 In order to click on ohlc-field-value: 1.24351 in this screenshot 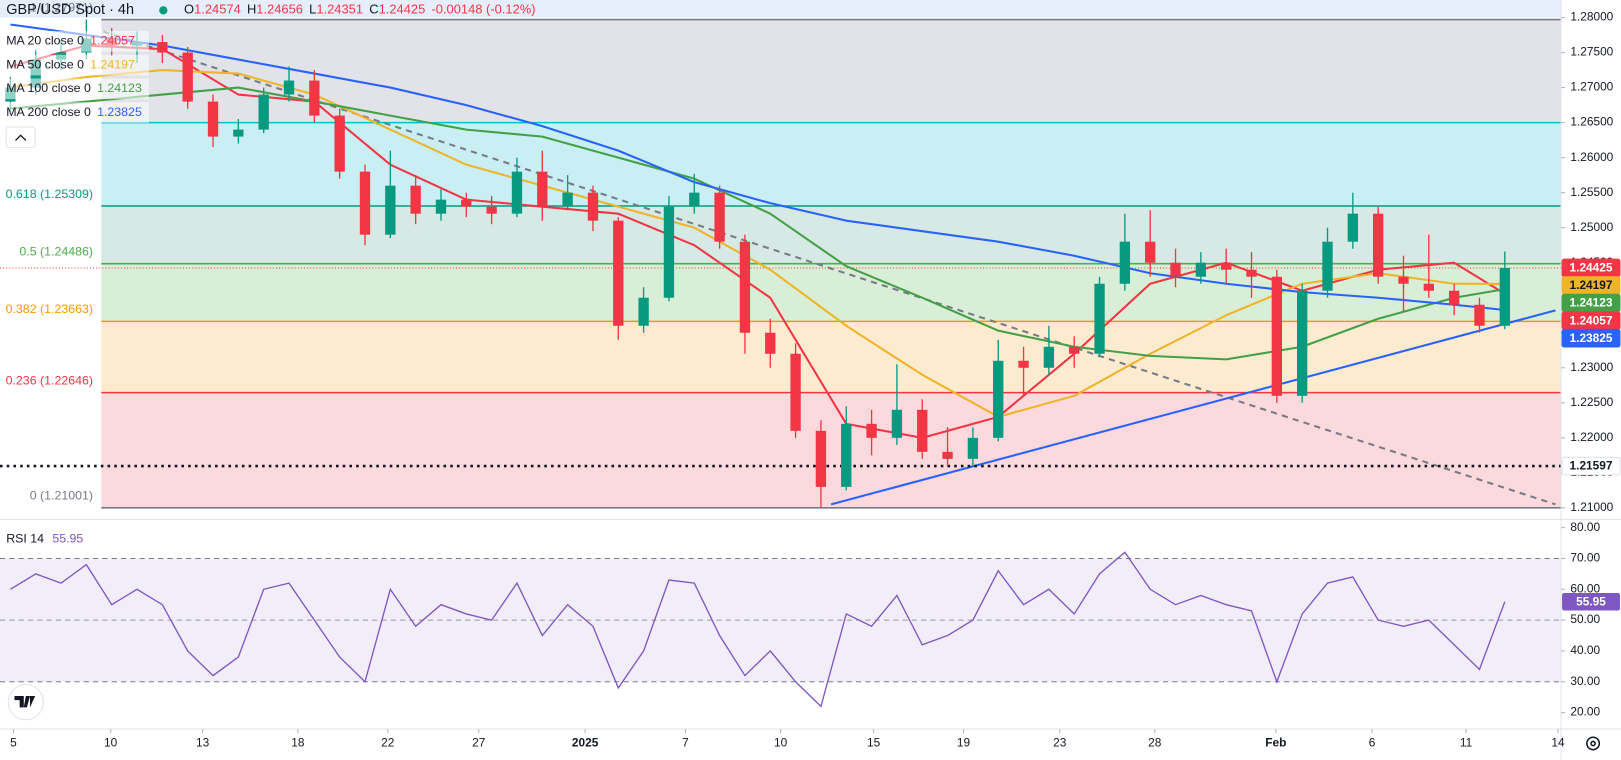, I will do `click(339, 9)`.